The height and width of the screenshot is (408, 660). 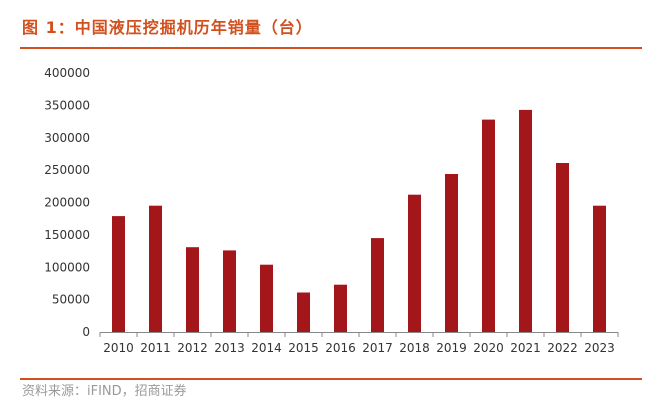 What do you see at coordinates (104, 391) in the screenshot?
I see `source-note: 资料来源：iFIND，招商证券` at bounding box center [104, 391].